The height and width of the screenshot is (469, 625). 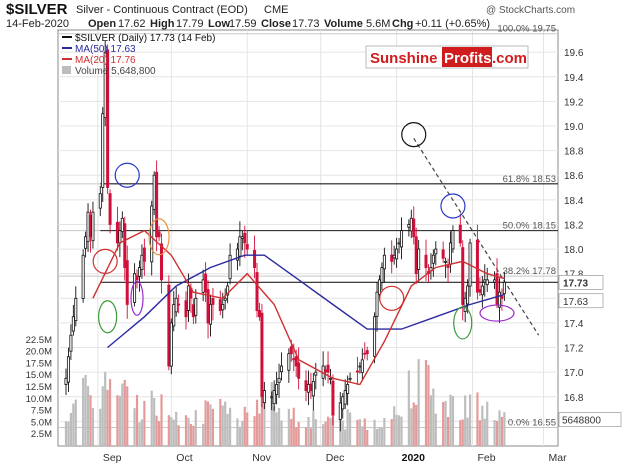 What do you see at coordinates (41, 422) in the screenshot?
I see `volume-tick-5.0M: 5.0M` at bounding box center [41, 422].